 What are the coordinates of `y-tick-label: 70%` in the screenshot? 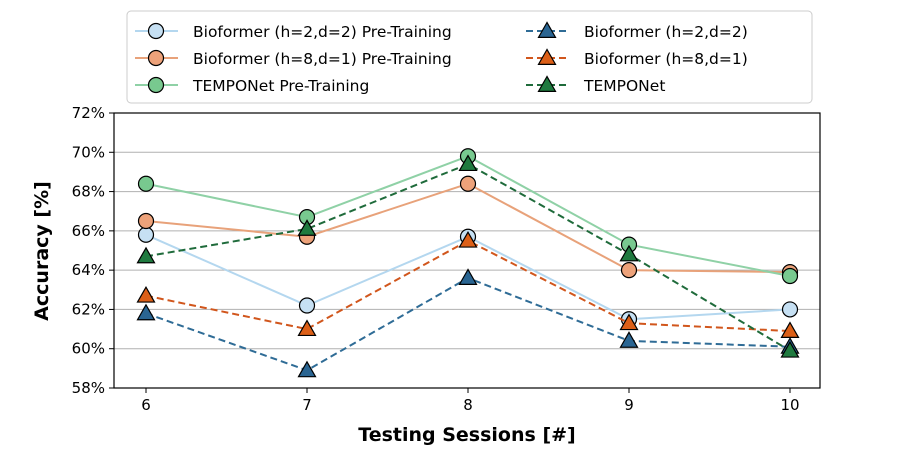 It's located at (88, 152).